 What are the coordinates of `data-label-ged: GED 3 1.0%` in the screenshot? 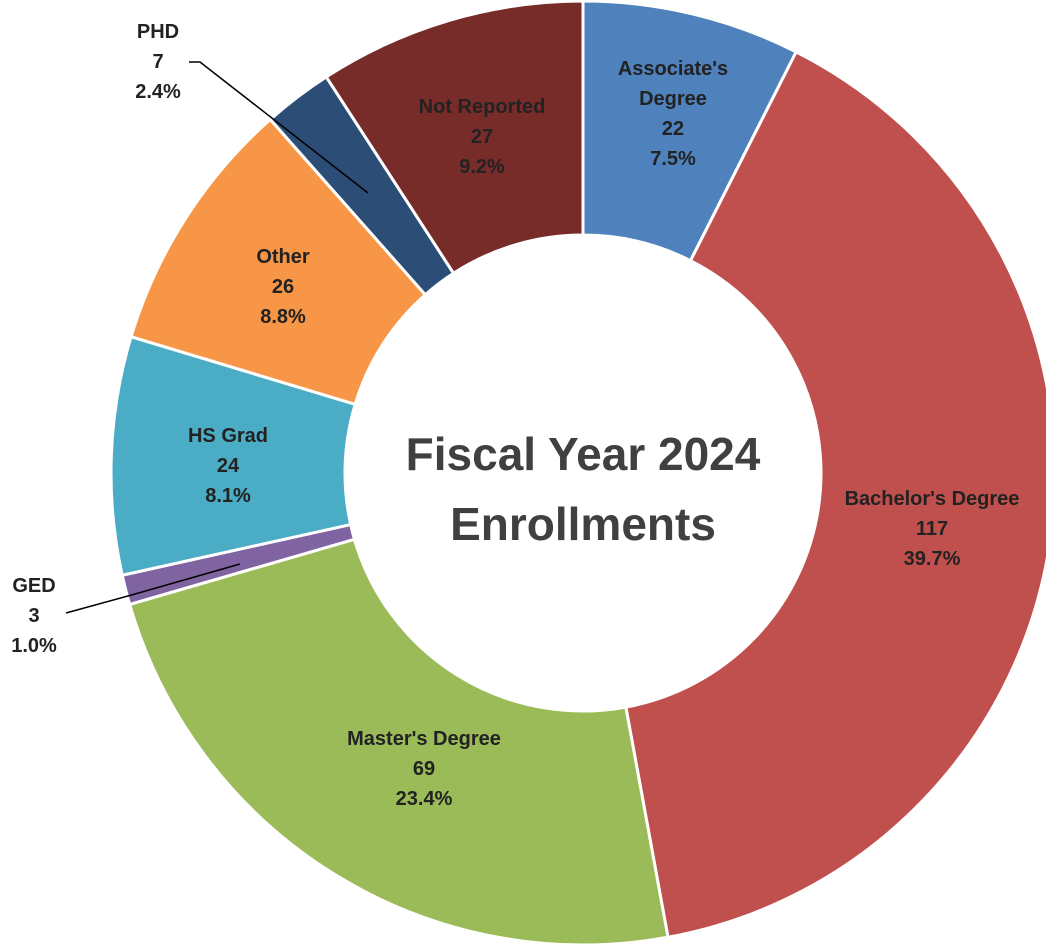 It's located at (34, 616).